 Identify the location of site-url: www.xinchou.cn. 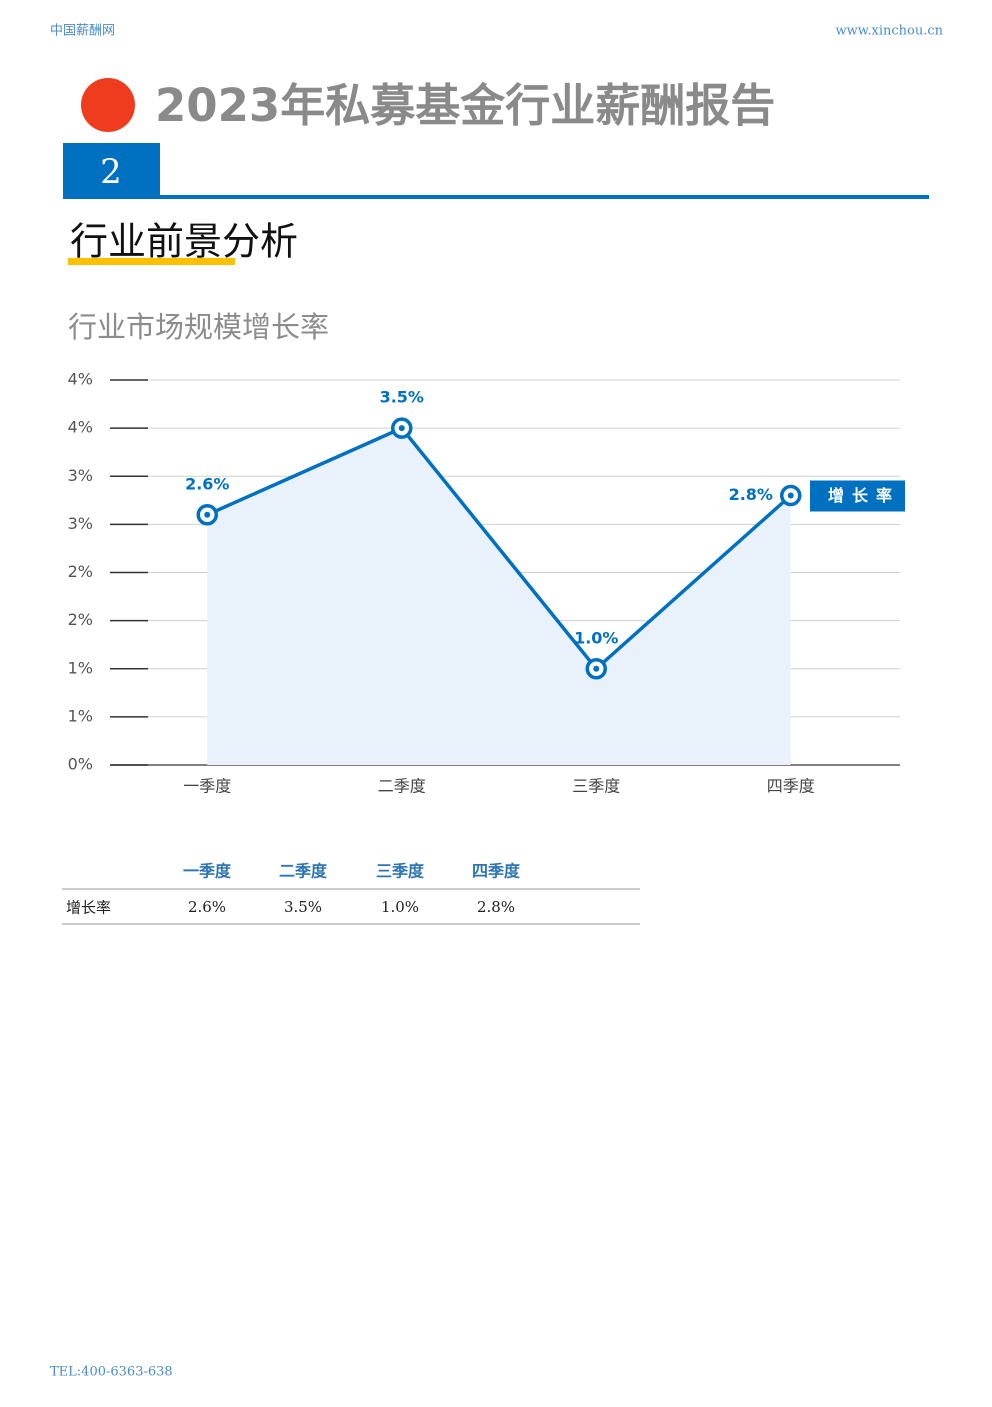
(890, 31).